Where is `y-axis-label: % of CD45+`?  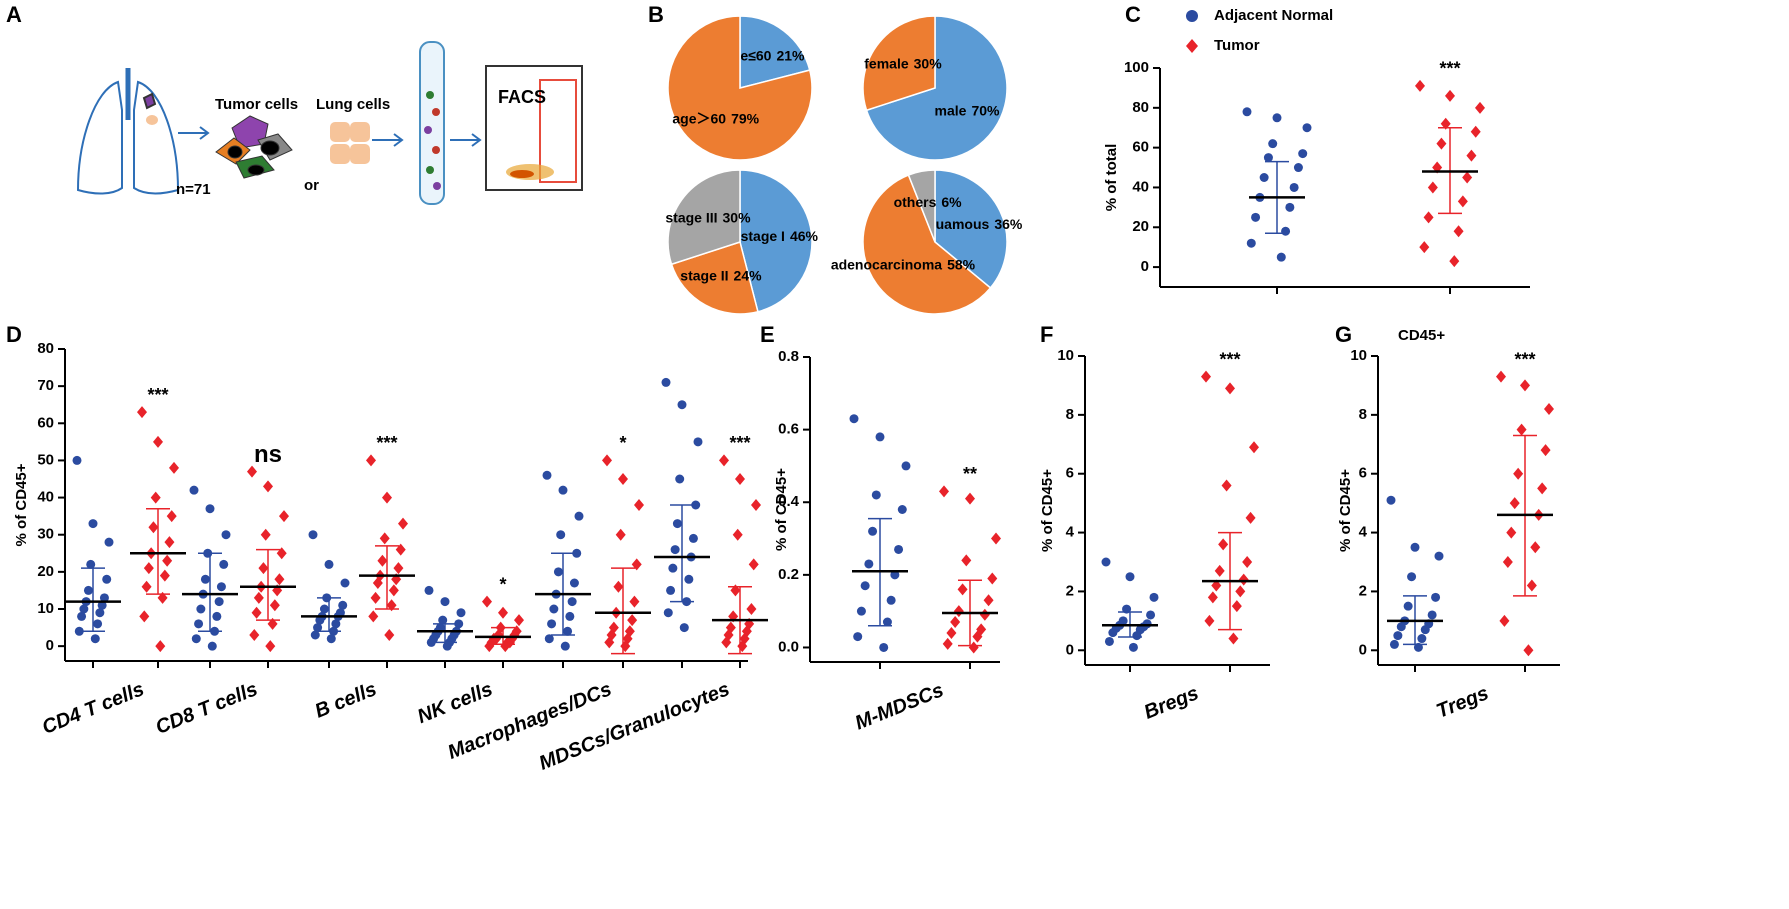
y-axis-label: % of CD45+ is located at coordinates (1345, 510).